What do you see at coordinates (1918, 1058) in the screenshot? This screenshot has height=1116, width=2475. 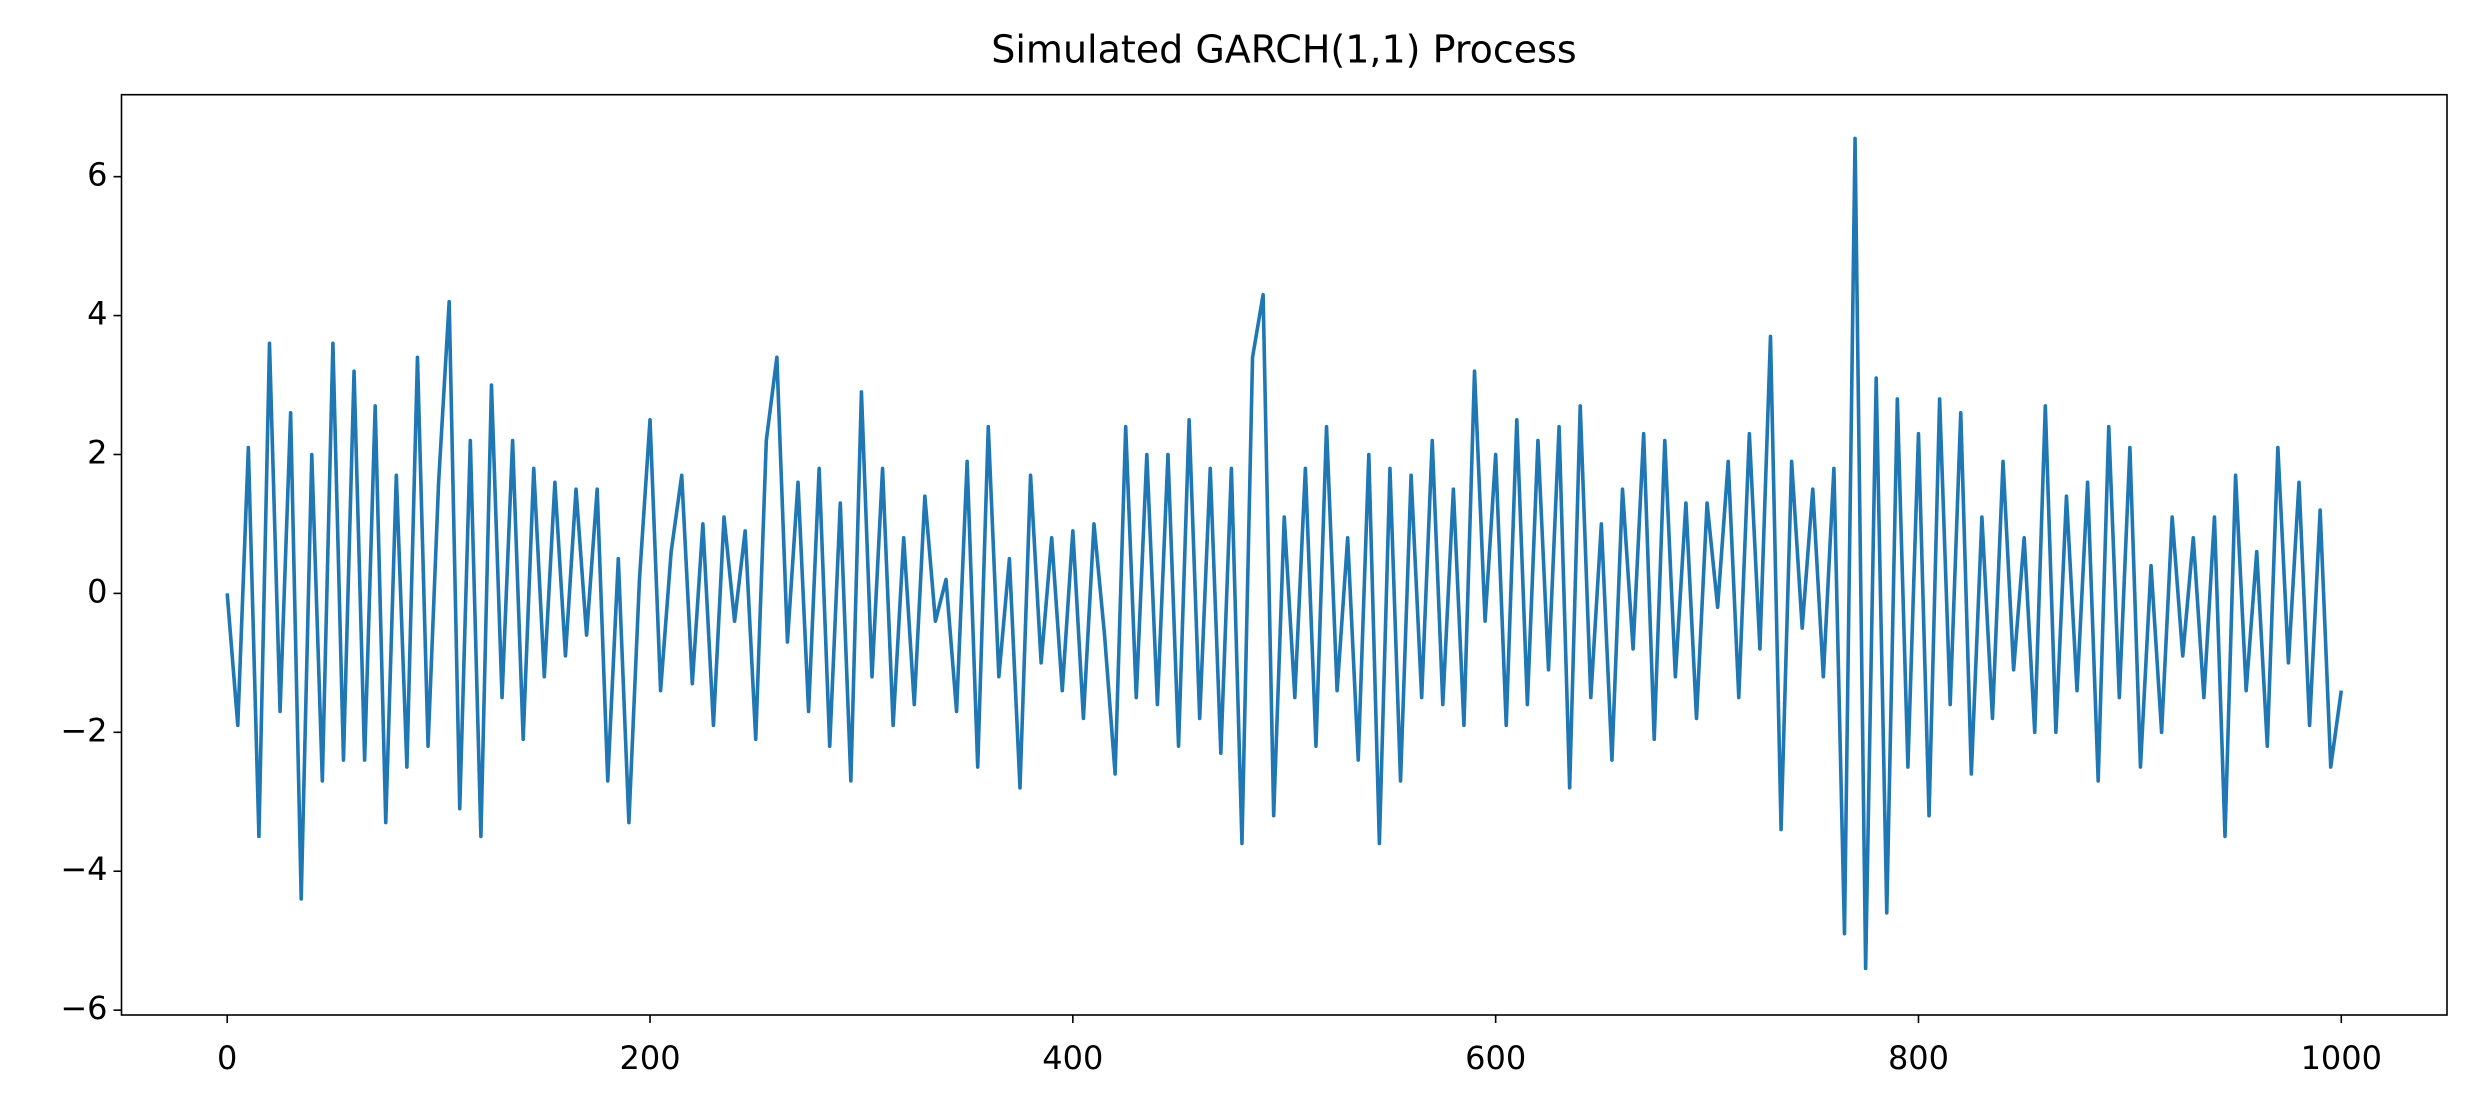 I see `x-tick-label: 800` at bounding box center [1918, 1058].